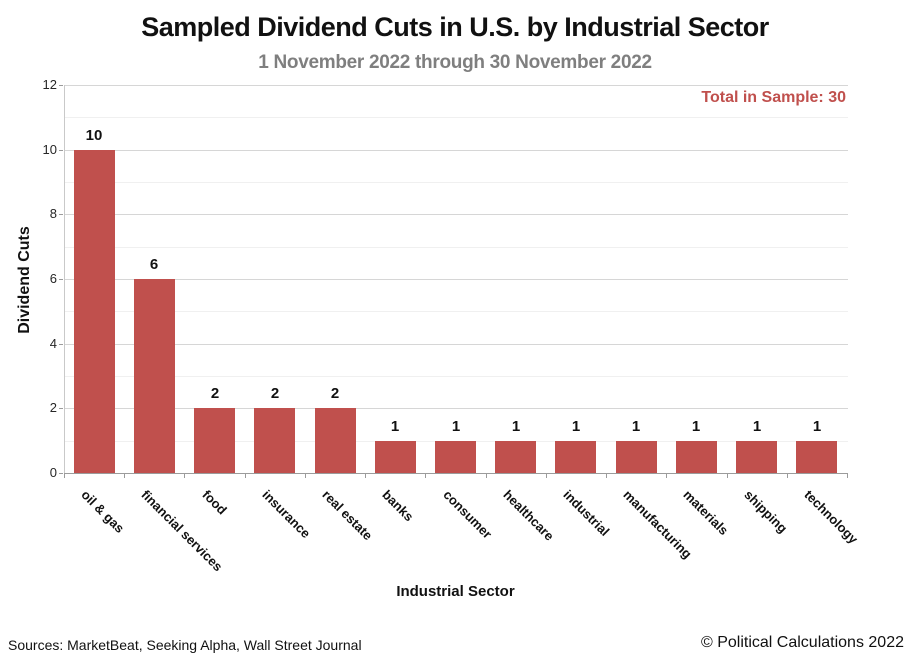 This screenshot has width=910, height=661. What do you see at coordinates (455, 62) in the screenshot?
I see `chart-subtitle: 1 November 2022 through 30 November 2022` at bounding box center [455, 62].